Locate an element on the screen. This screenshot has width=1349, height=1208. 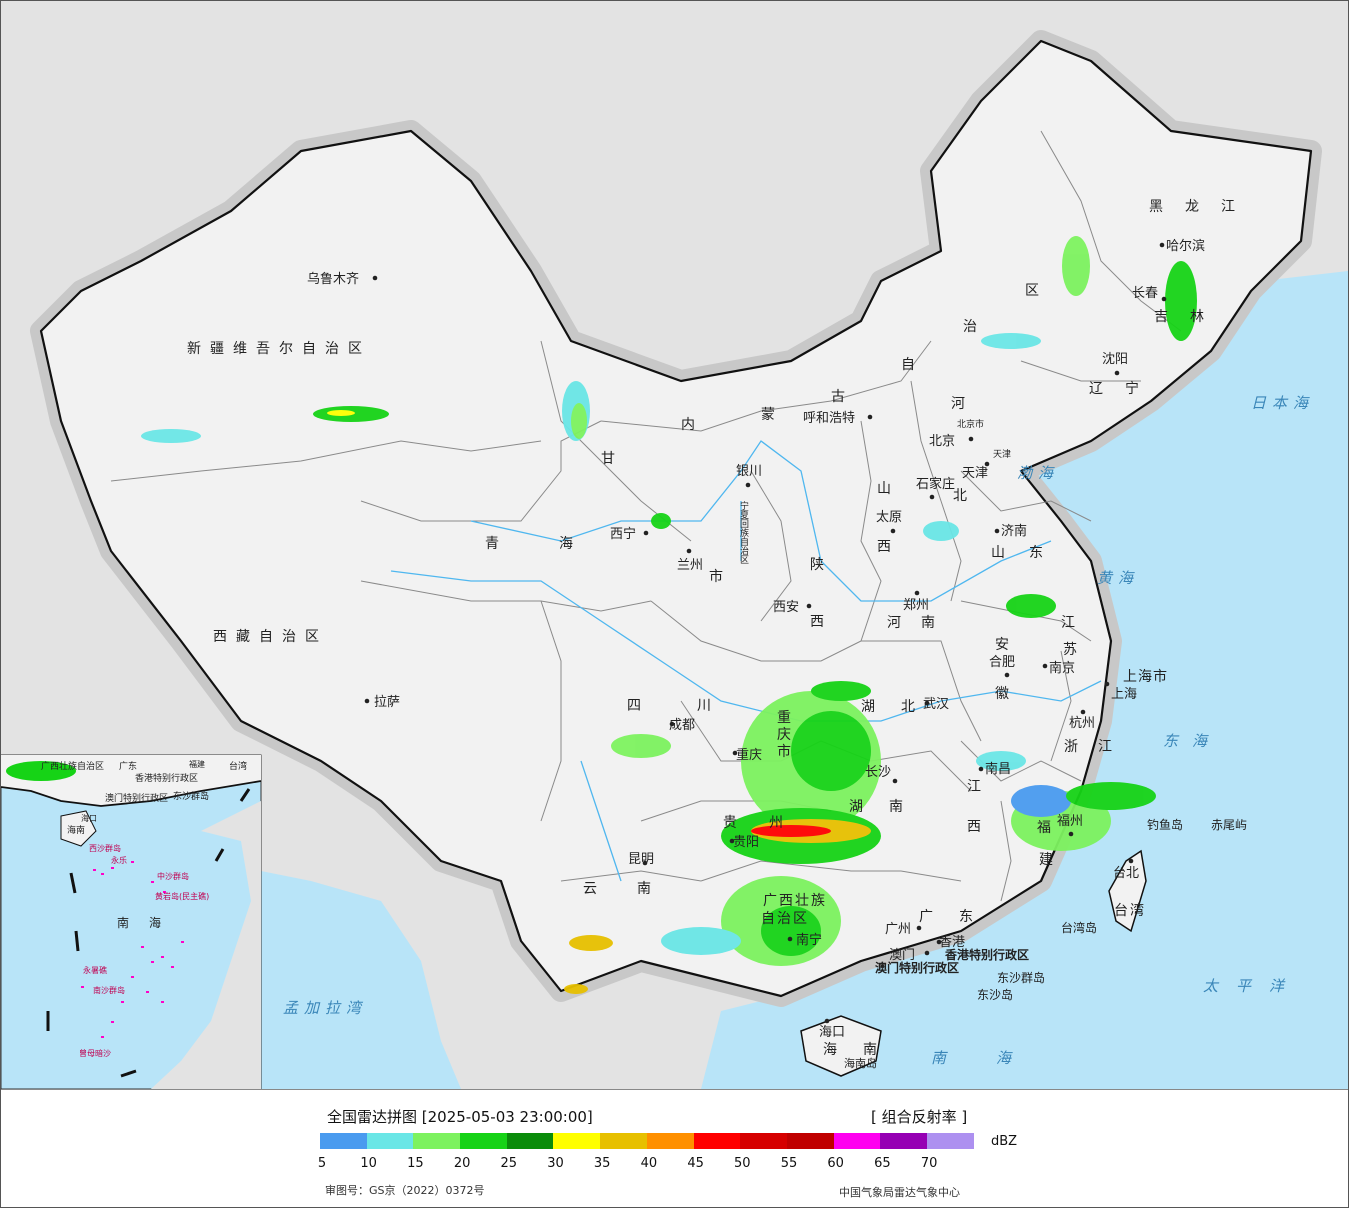
label-gansu-city: 市 is located at coordinates (720, 576).